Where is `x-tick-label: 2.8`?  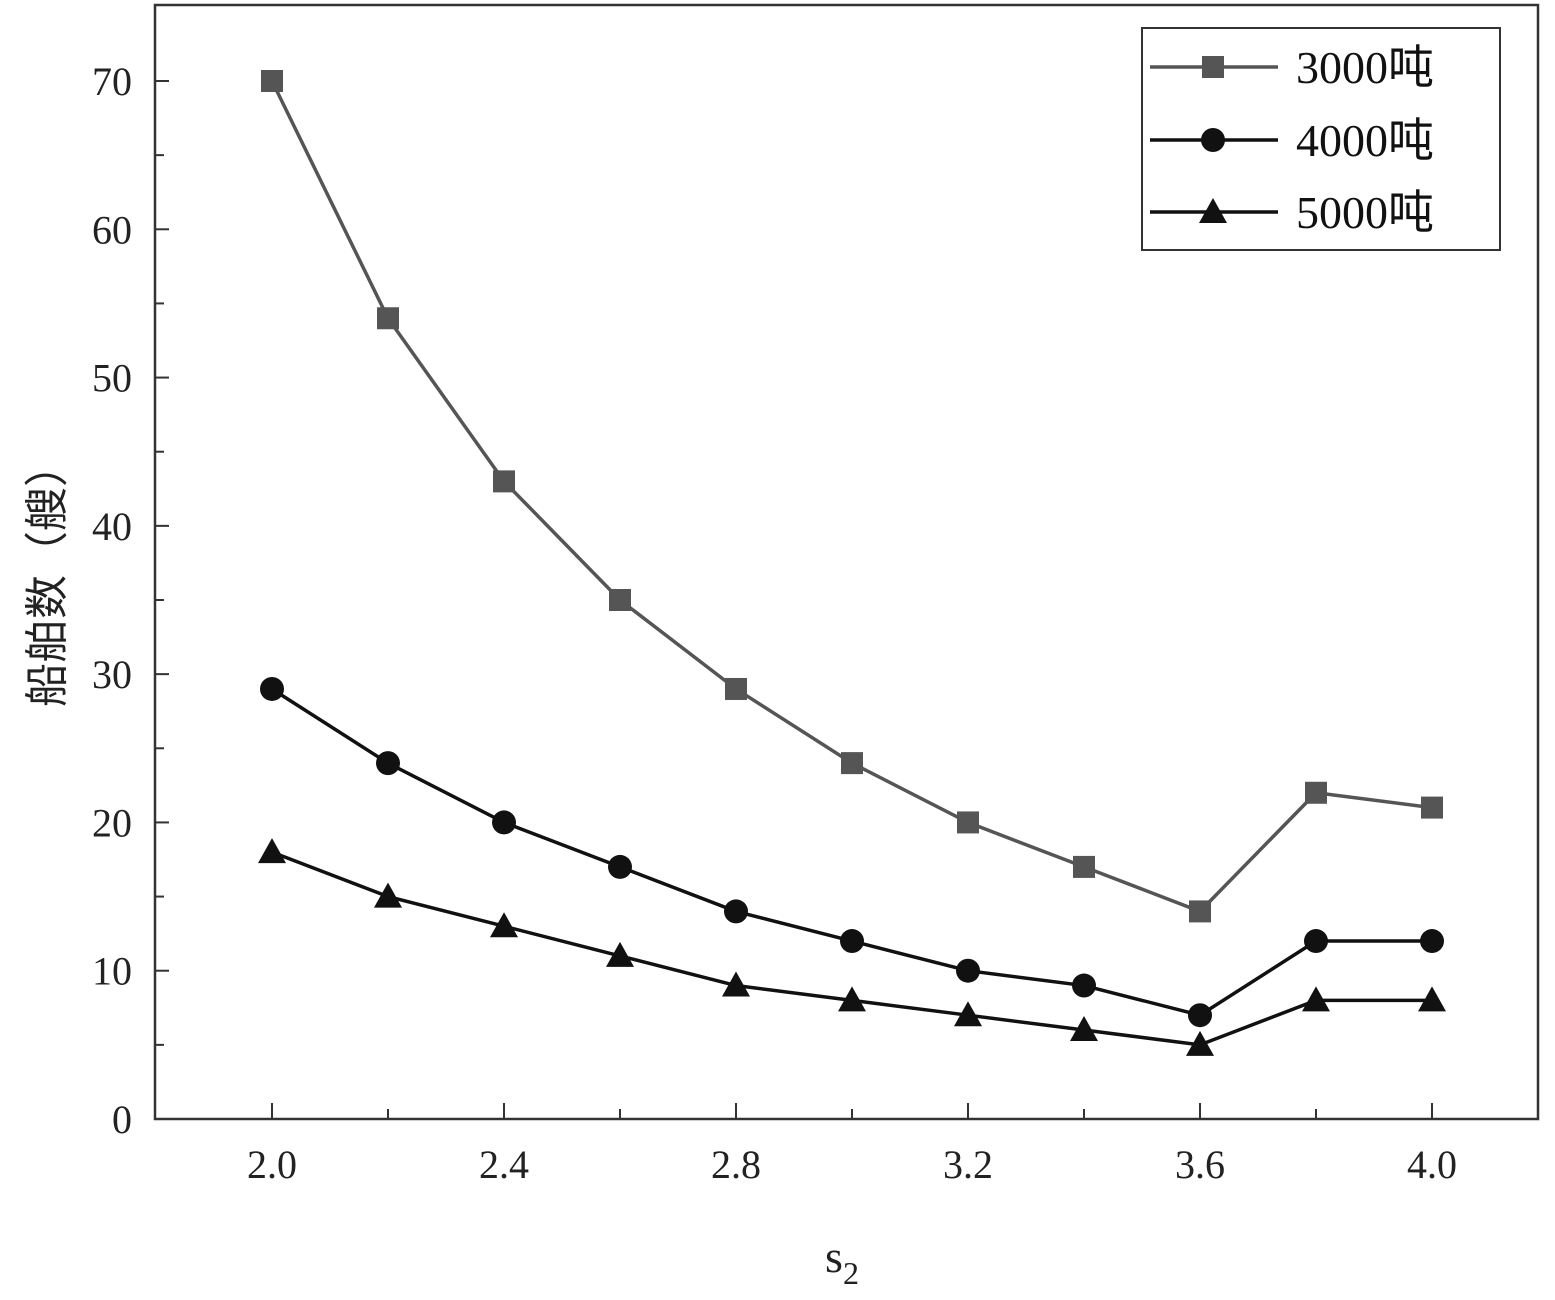
x-tick-label: 2.8 is located at coordinates (736, 1164).